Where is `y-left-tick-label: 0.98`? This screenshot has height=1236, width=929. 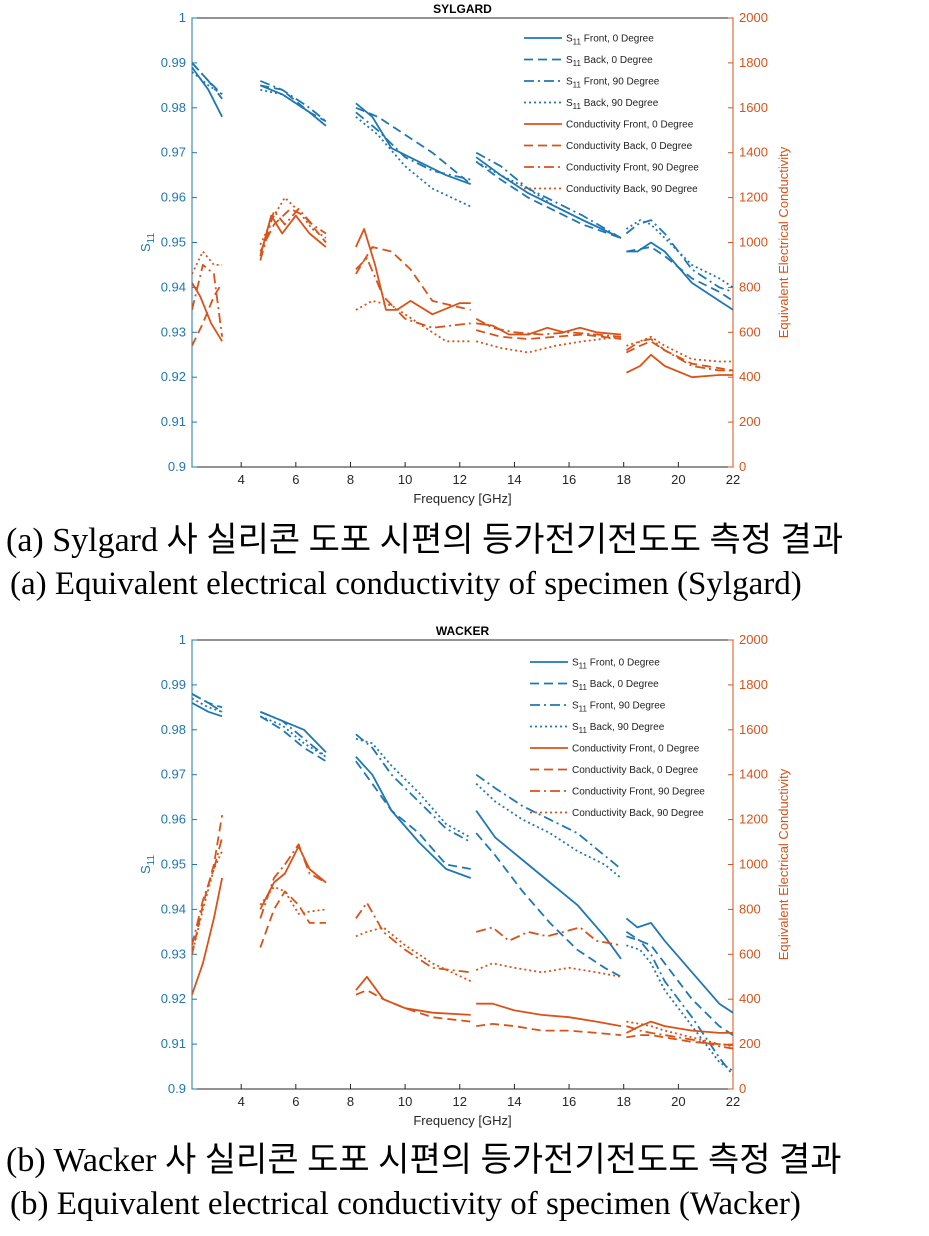
y-left-tick-label: 0.98 is located at coordinates (173, 729).